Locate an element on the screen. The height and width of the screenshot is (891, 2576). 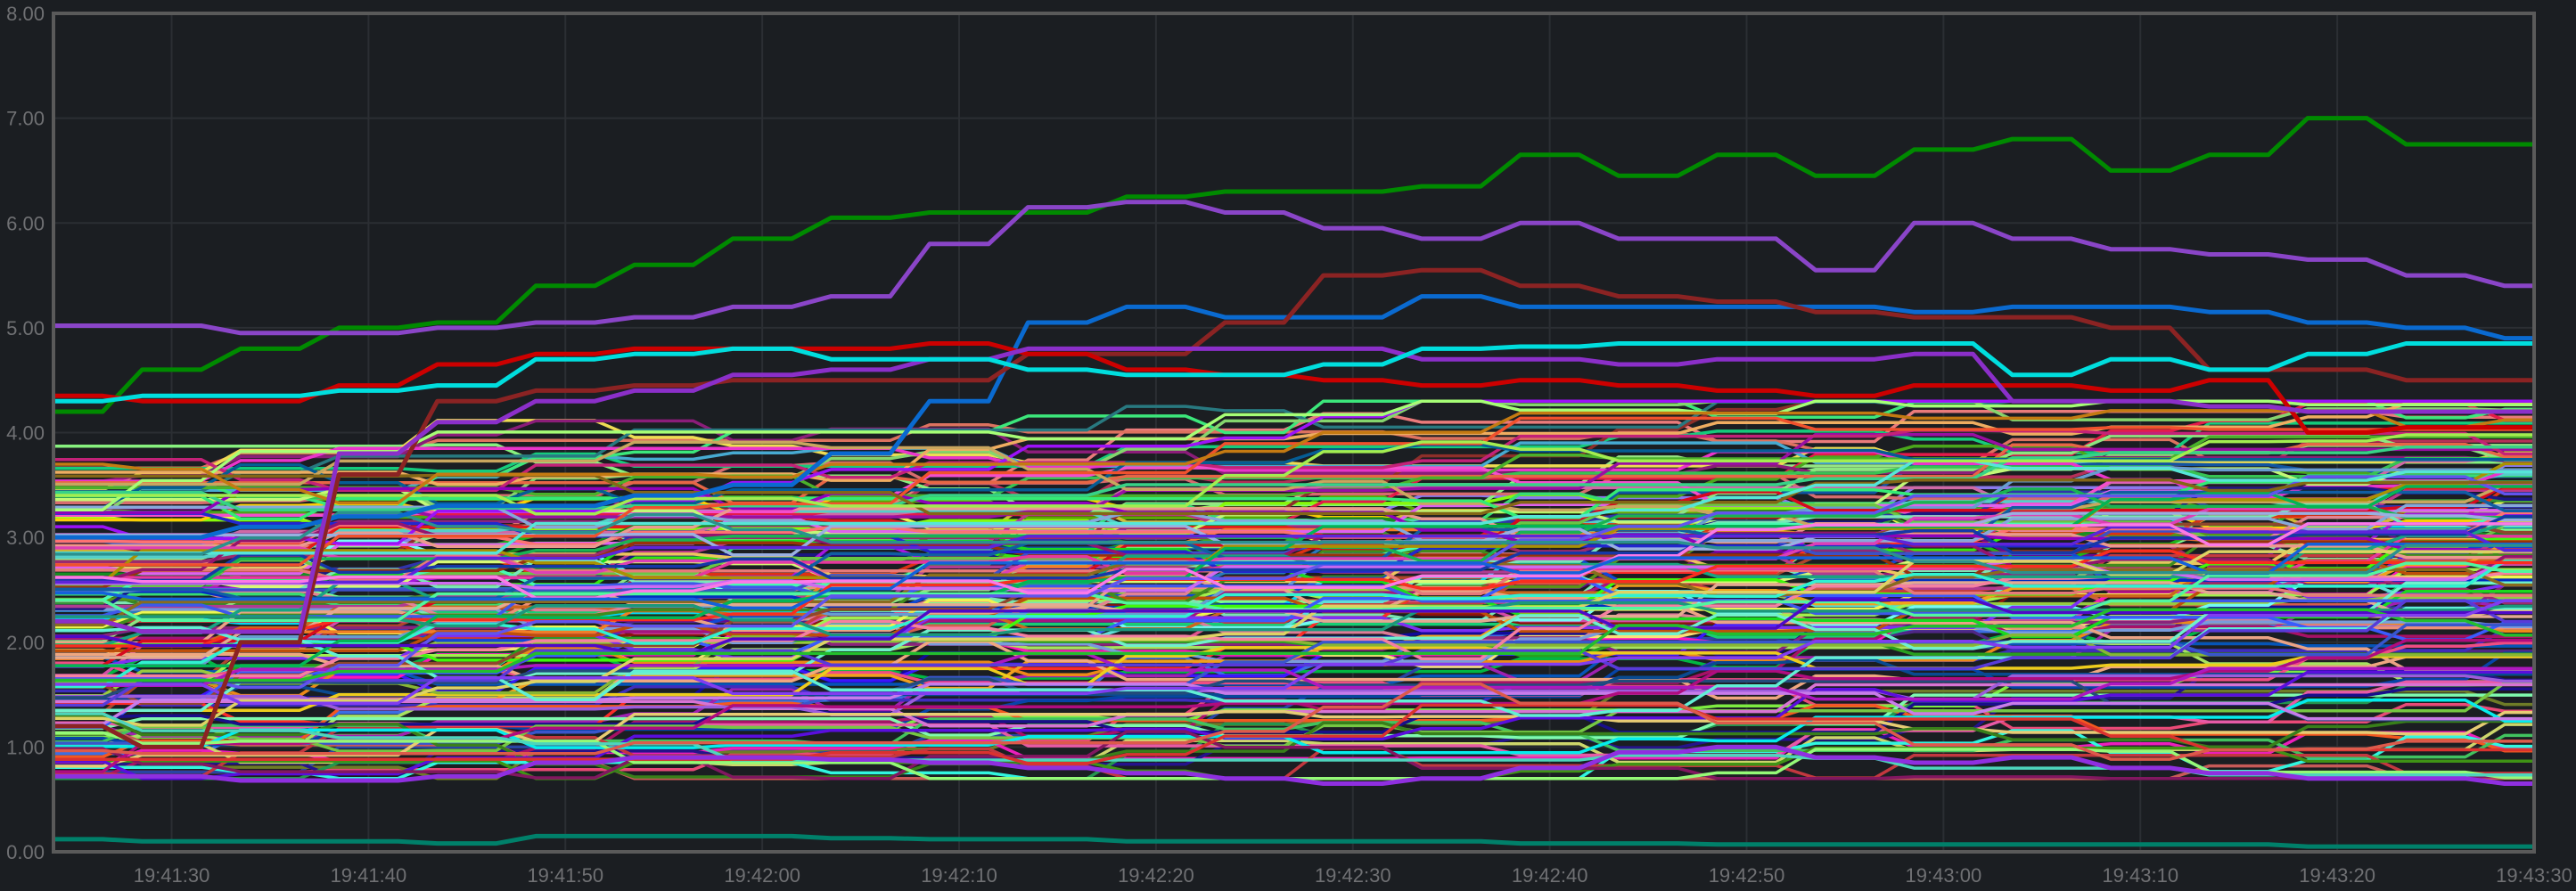
y-tick-label: 3.00 is located at coordinates (25, 538).